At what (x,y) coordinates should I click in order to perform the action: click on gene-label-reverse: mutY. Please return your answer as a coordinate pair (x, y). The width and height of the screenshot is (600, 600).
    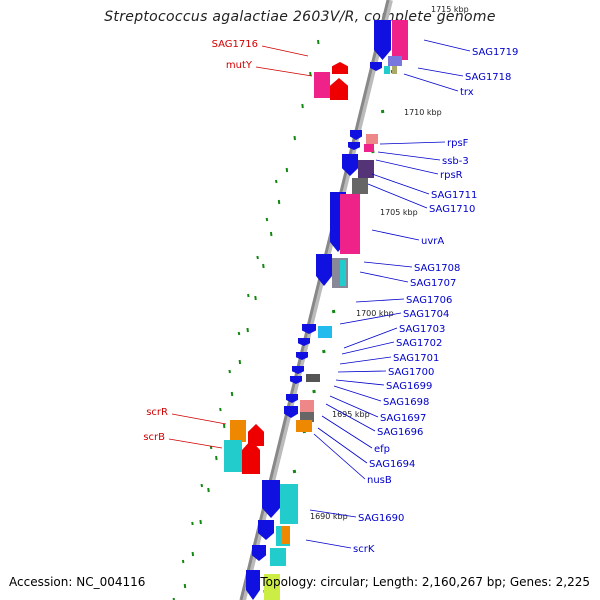
    Looking at the image, I should click on (239, 65).